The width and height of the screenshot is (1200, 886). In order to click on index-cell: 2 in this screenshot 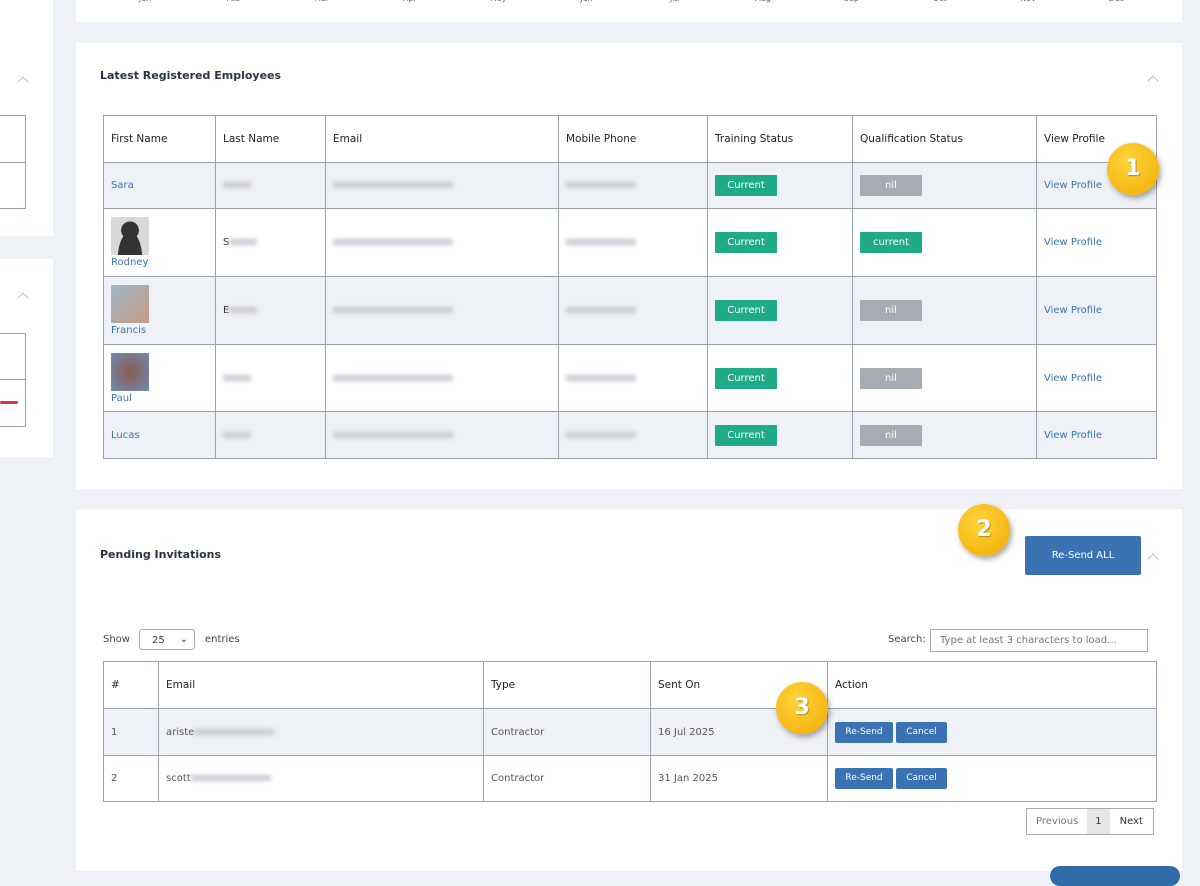, I will do `click(131, 778)`.